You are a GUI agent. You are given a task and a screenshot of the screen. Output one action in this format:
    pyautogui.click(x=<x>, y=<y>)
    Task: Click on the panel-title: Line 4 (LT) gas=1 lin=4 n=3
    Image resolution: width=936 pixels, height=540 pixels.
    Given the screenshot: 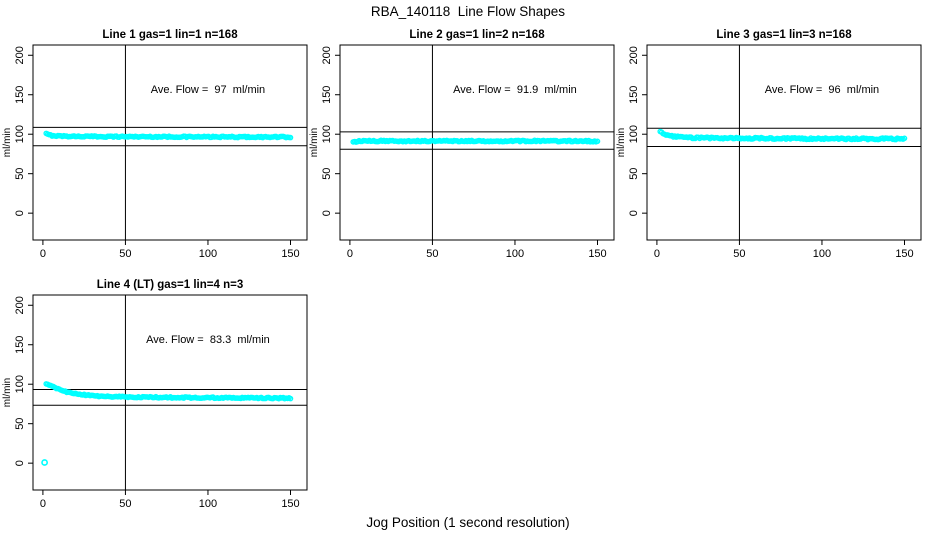 What is the action you would take?
    pyautogui.click(x=170, y=285)
    